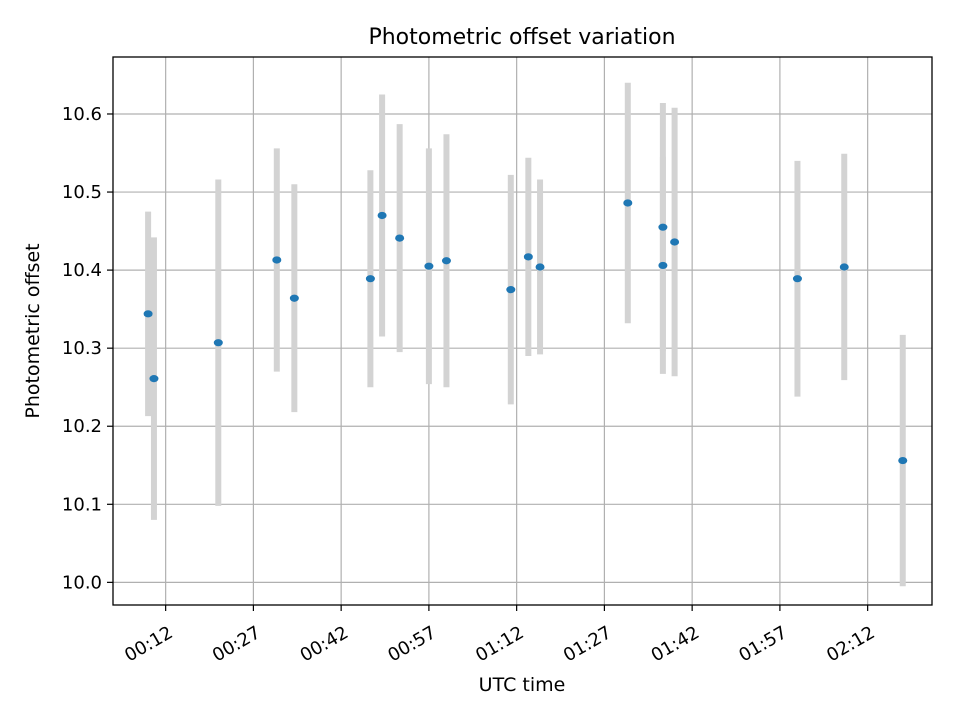 This screenshot has width=960, height=720. What do you see at coordinates (82, 192) in the screenshot?
I see `y-tick-label: 10.5` at bounding box center [82, 192].